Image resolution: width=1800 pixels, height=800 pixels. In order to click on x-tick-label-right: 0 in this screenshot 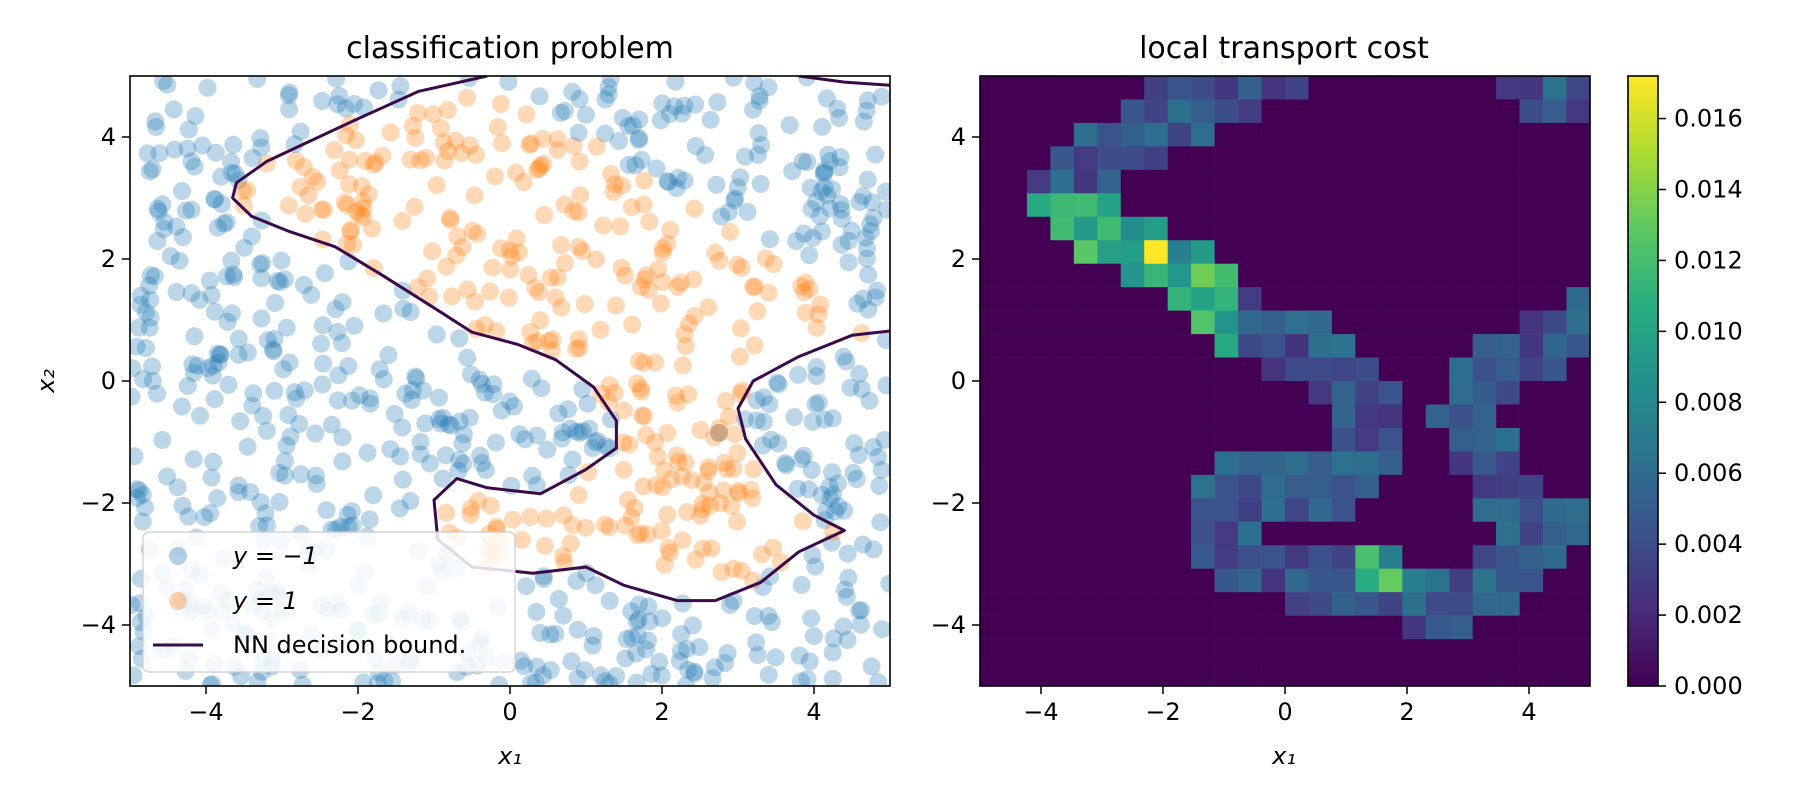, I will do `click(1284, 712)`.